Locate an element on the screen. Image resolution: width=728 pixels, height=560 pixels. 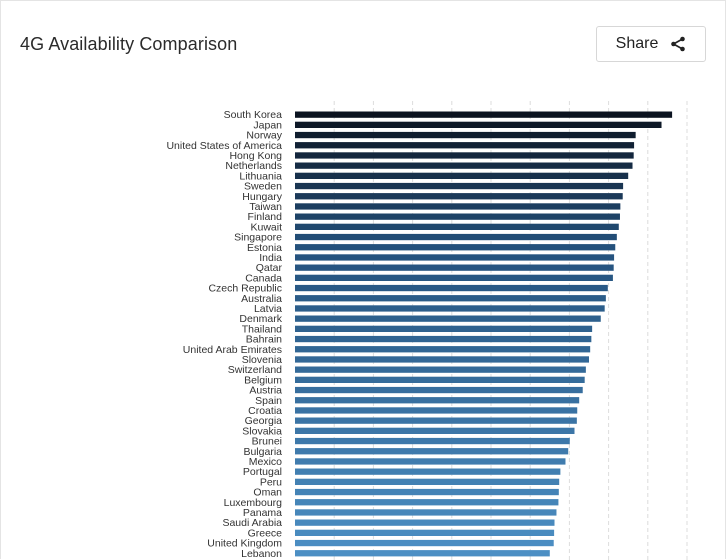
category-label: Japan is located at coordinates (267, 125).